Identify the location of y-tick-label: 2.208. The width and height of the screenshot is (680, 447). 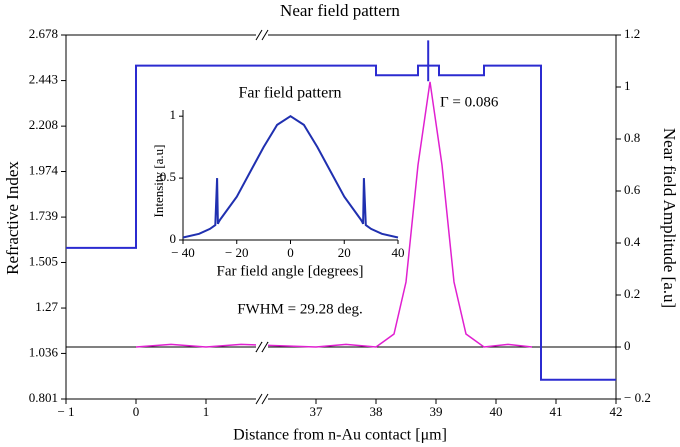
(43, 124).